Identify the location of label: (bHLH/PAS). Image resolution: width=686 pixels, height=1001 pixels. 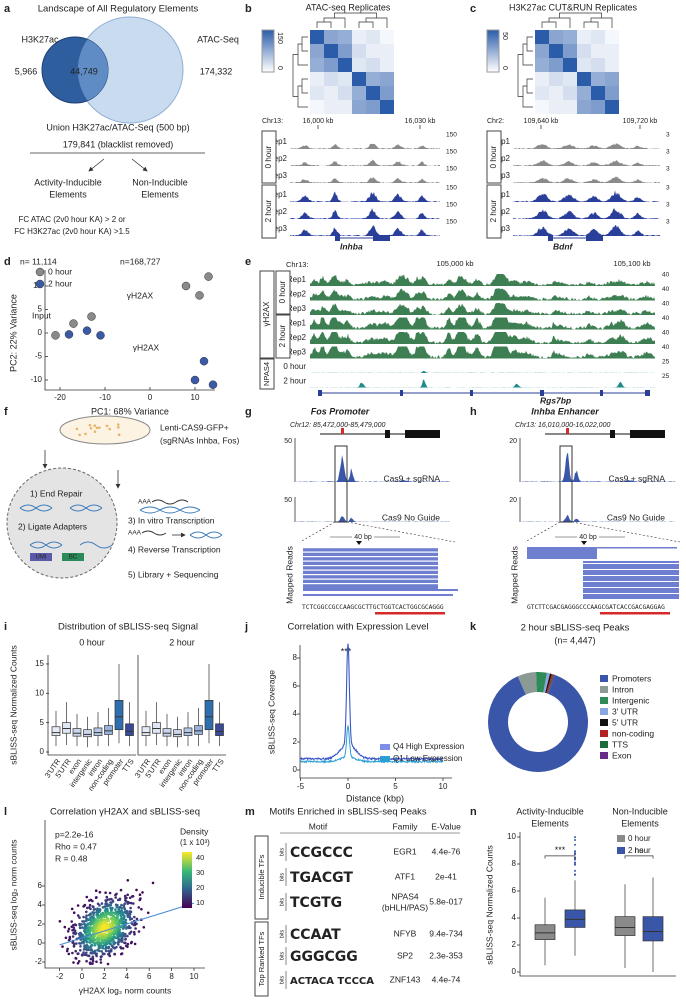
(405, 907).